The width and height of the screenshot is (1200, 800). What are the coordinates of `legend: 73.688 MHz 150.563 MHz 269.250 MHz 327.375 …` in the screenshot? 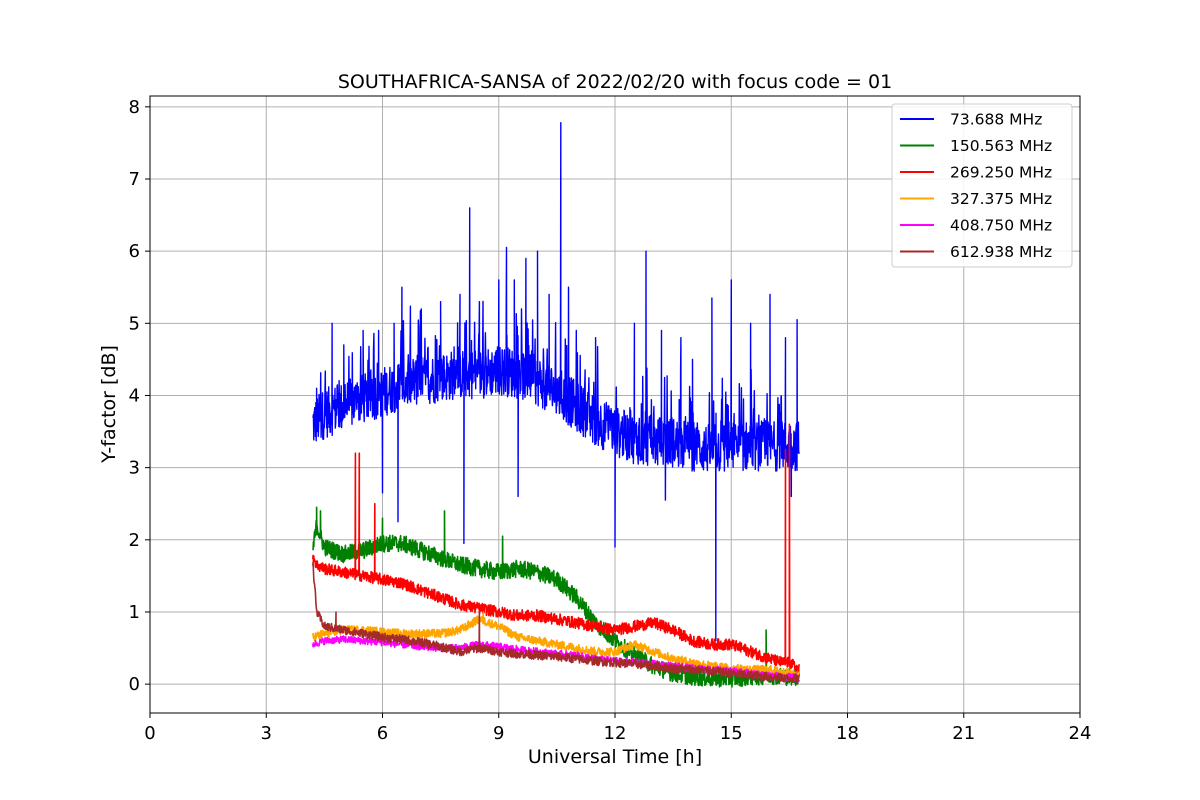 It's located at (982, 185).